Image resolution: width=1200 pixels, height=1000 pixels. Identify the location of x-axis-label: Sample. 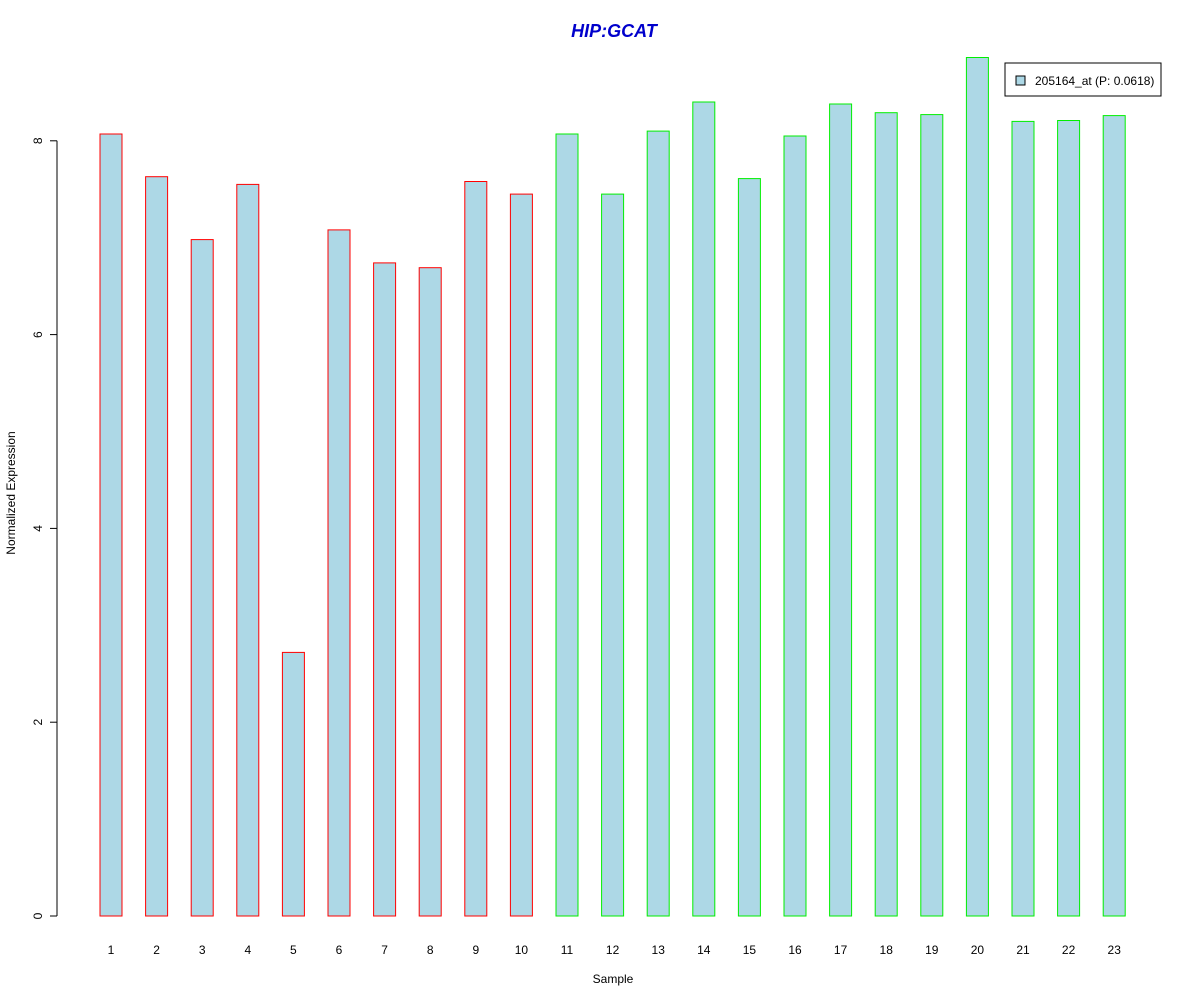
(613, 979).